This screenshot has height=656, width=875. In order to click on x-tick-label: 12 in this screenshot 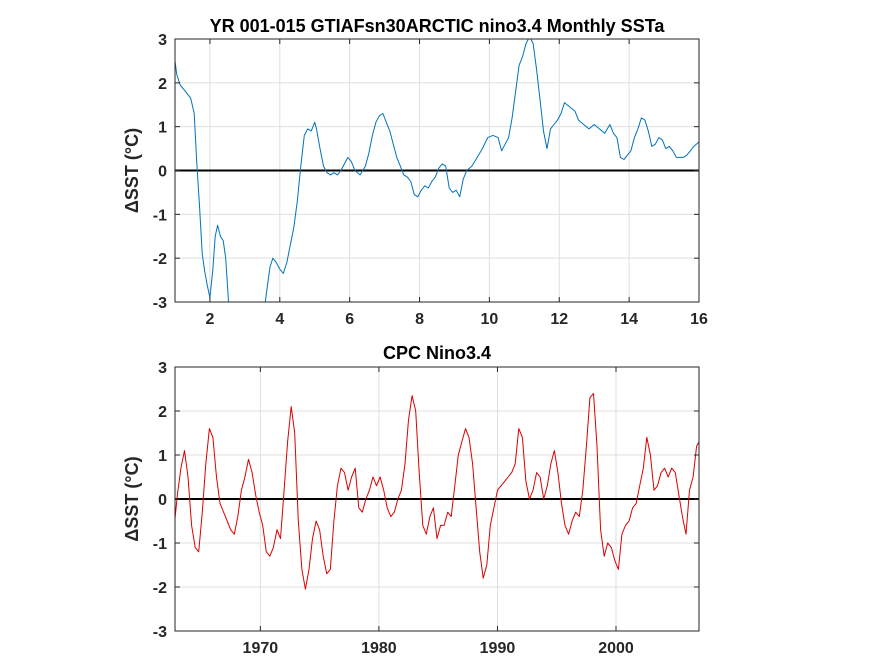, I will do `click(559, 319)`.